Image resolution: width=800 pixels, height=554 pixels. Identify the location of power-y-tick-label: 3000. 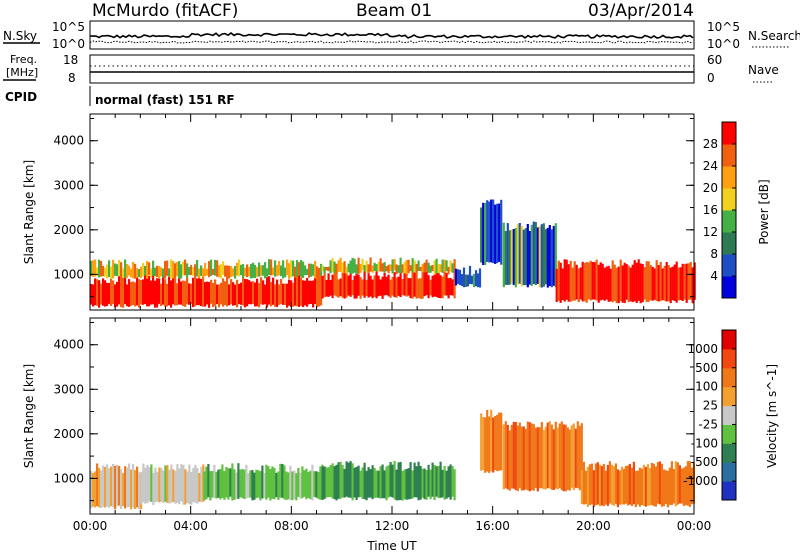
(68, 185).